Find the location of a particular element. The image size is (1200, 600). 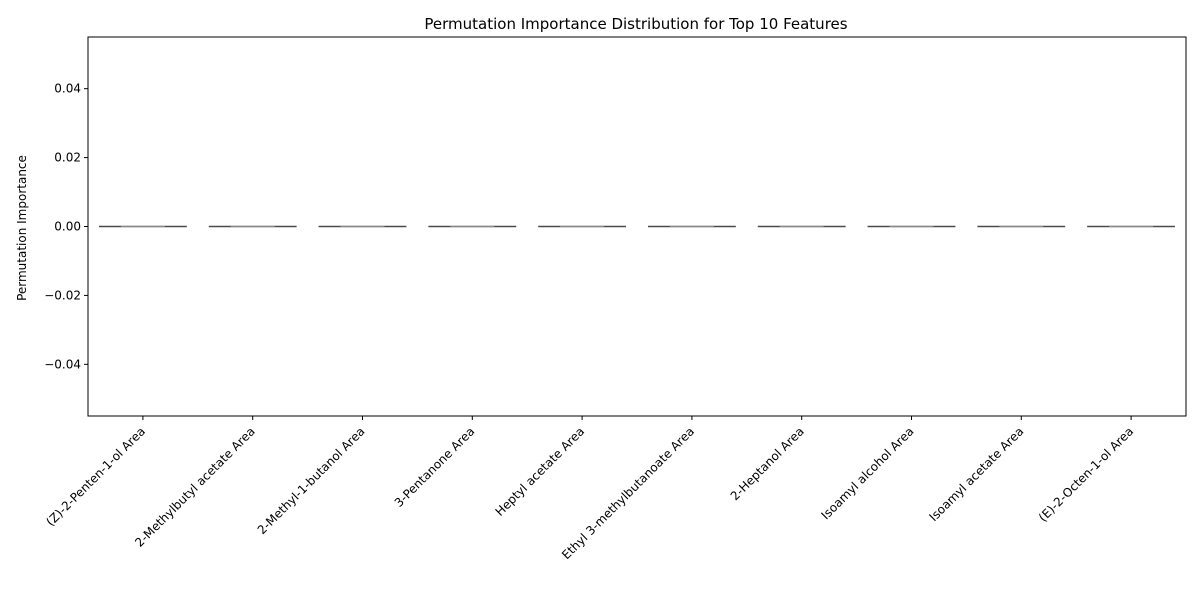

y-tick-label: 0.00 is located at coordinates (67, 227).